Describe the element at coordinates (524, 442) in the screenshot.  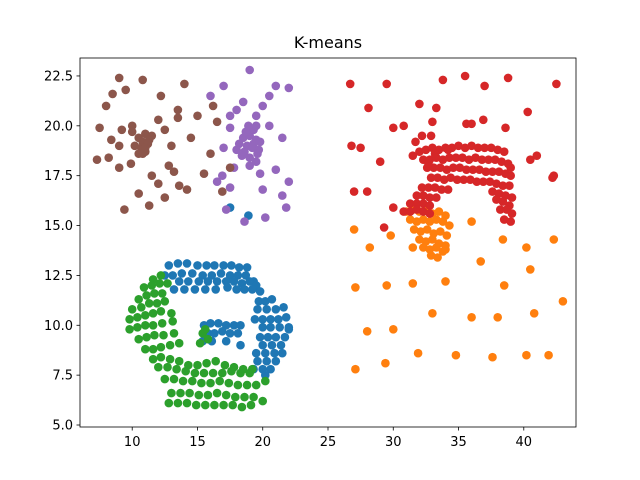
I see `x-tick-label: 40` at that location.